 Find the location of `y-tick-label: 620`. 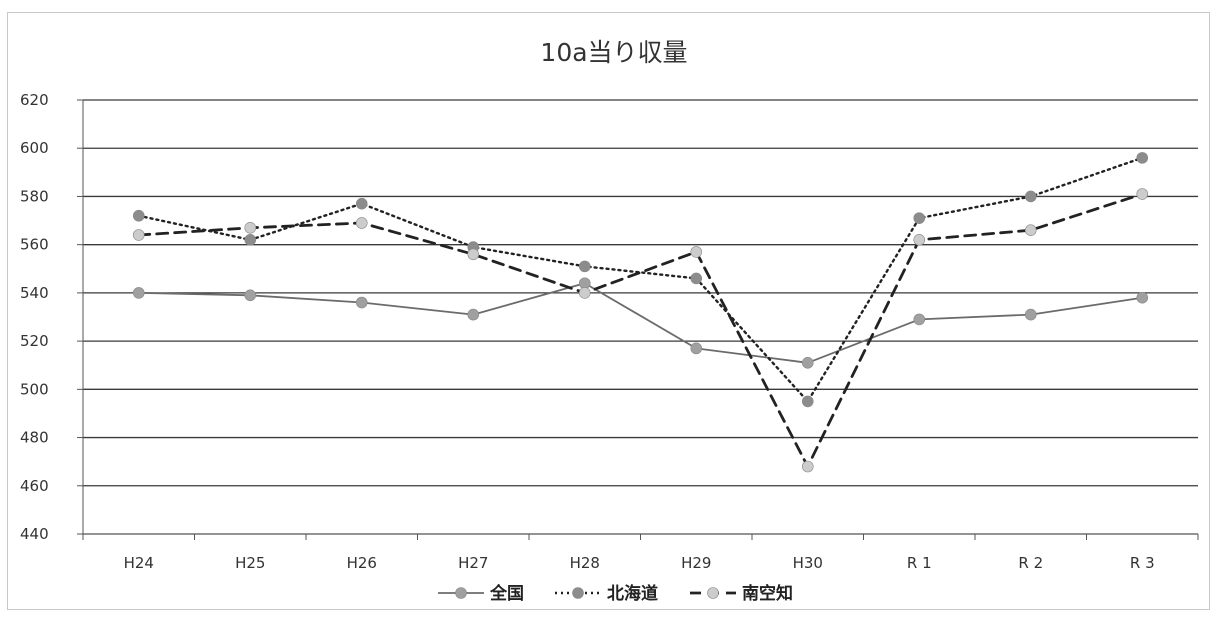

y-tick-label: 620 is located at coordinates (34, 100).